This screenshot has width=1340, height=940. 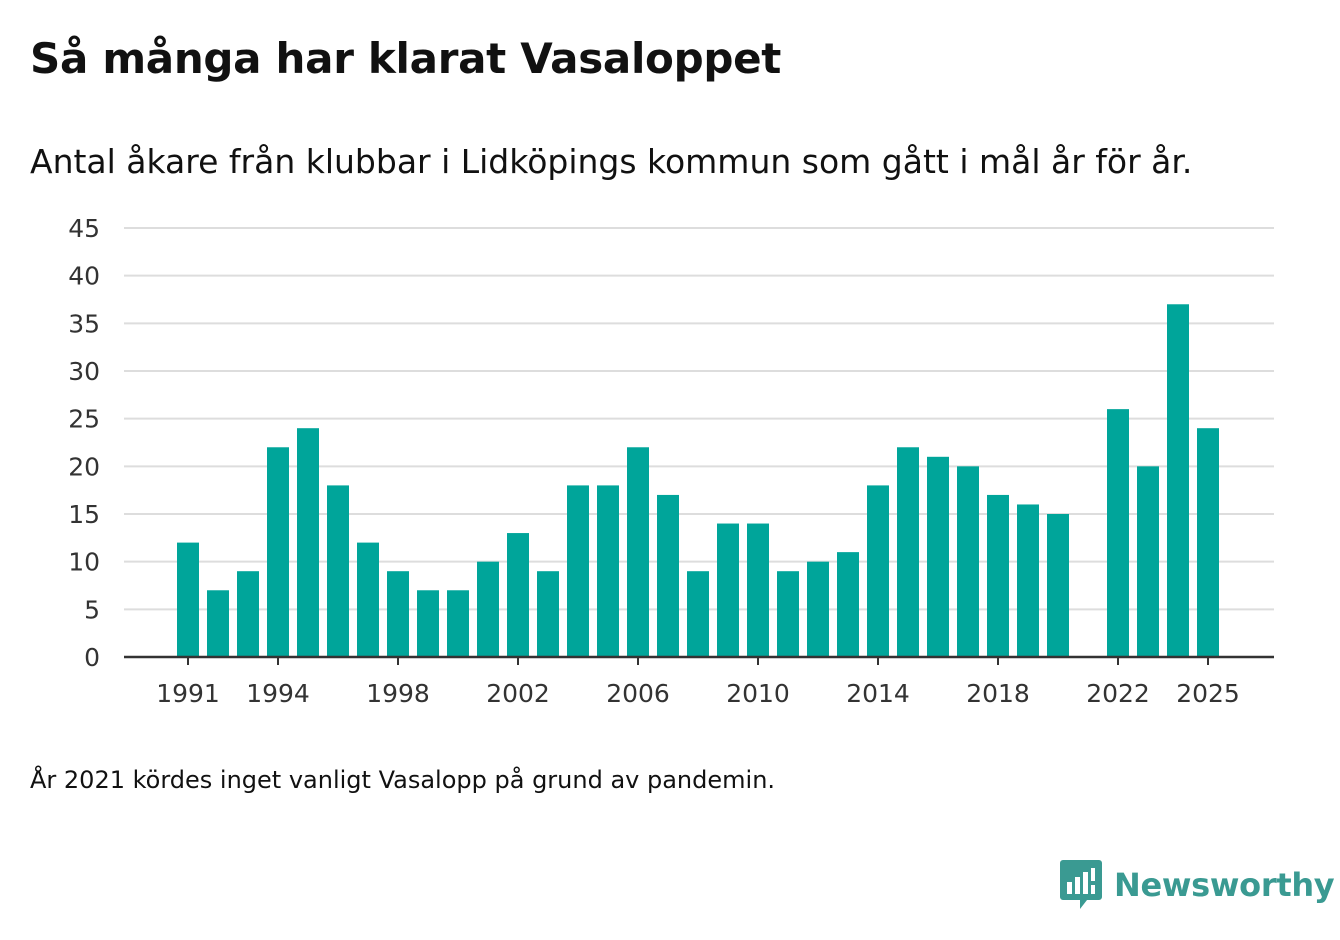 I want to click on bar-2007, so click(x=668, y=575).